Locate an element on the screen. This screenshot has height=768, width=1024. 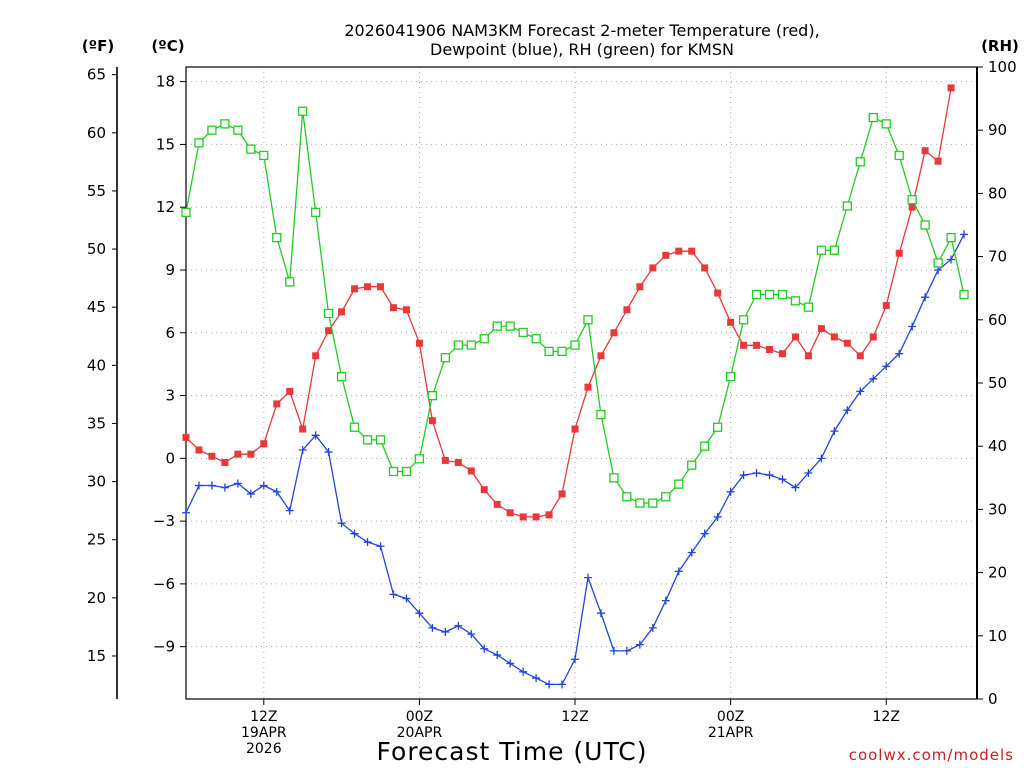
time-tick-label-2-0: 12Z is located at coordinates (574, 717).